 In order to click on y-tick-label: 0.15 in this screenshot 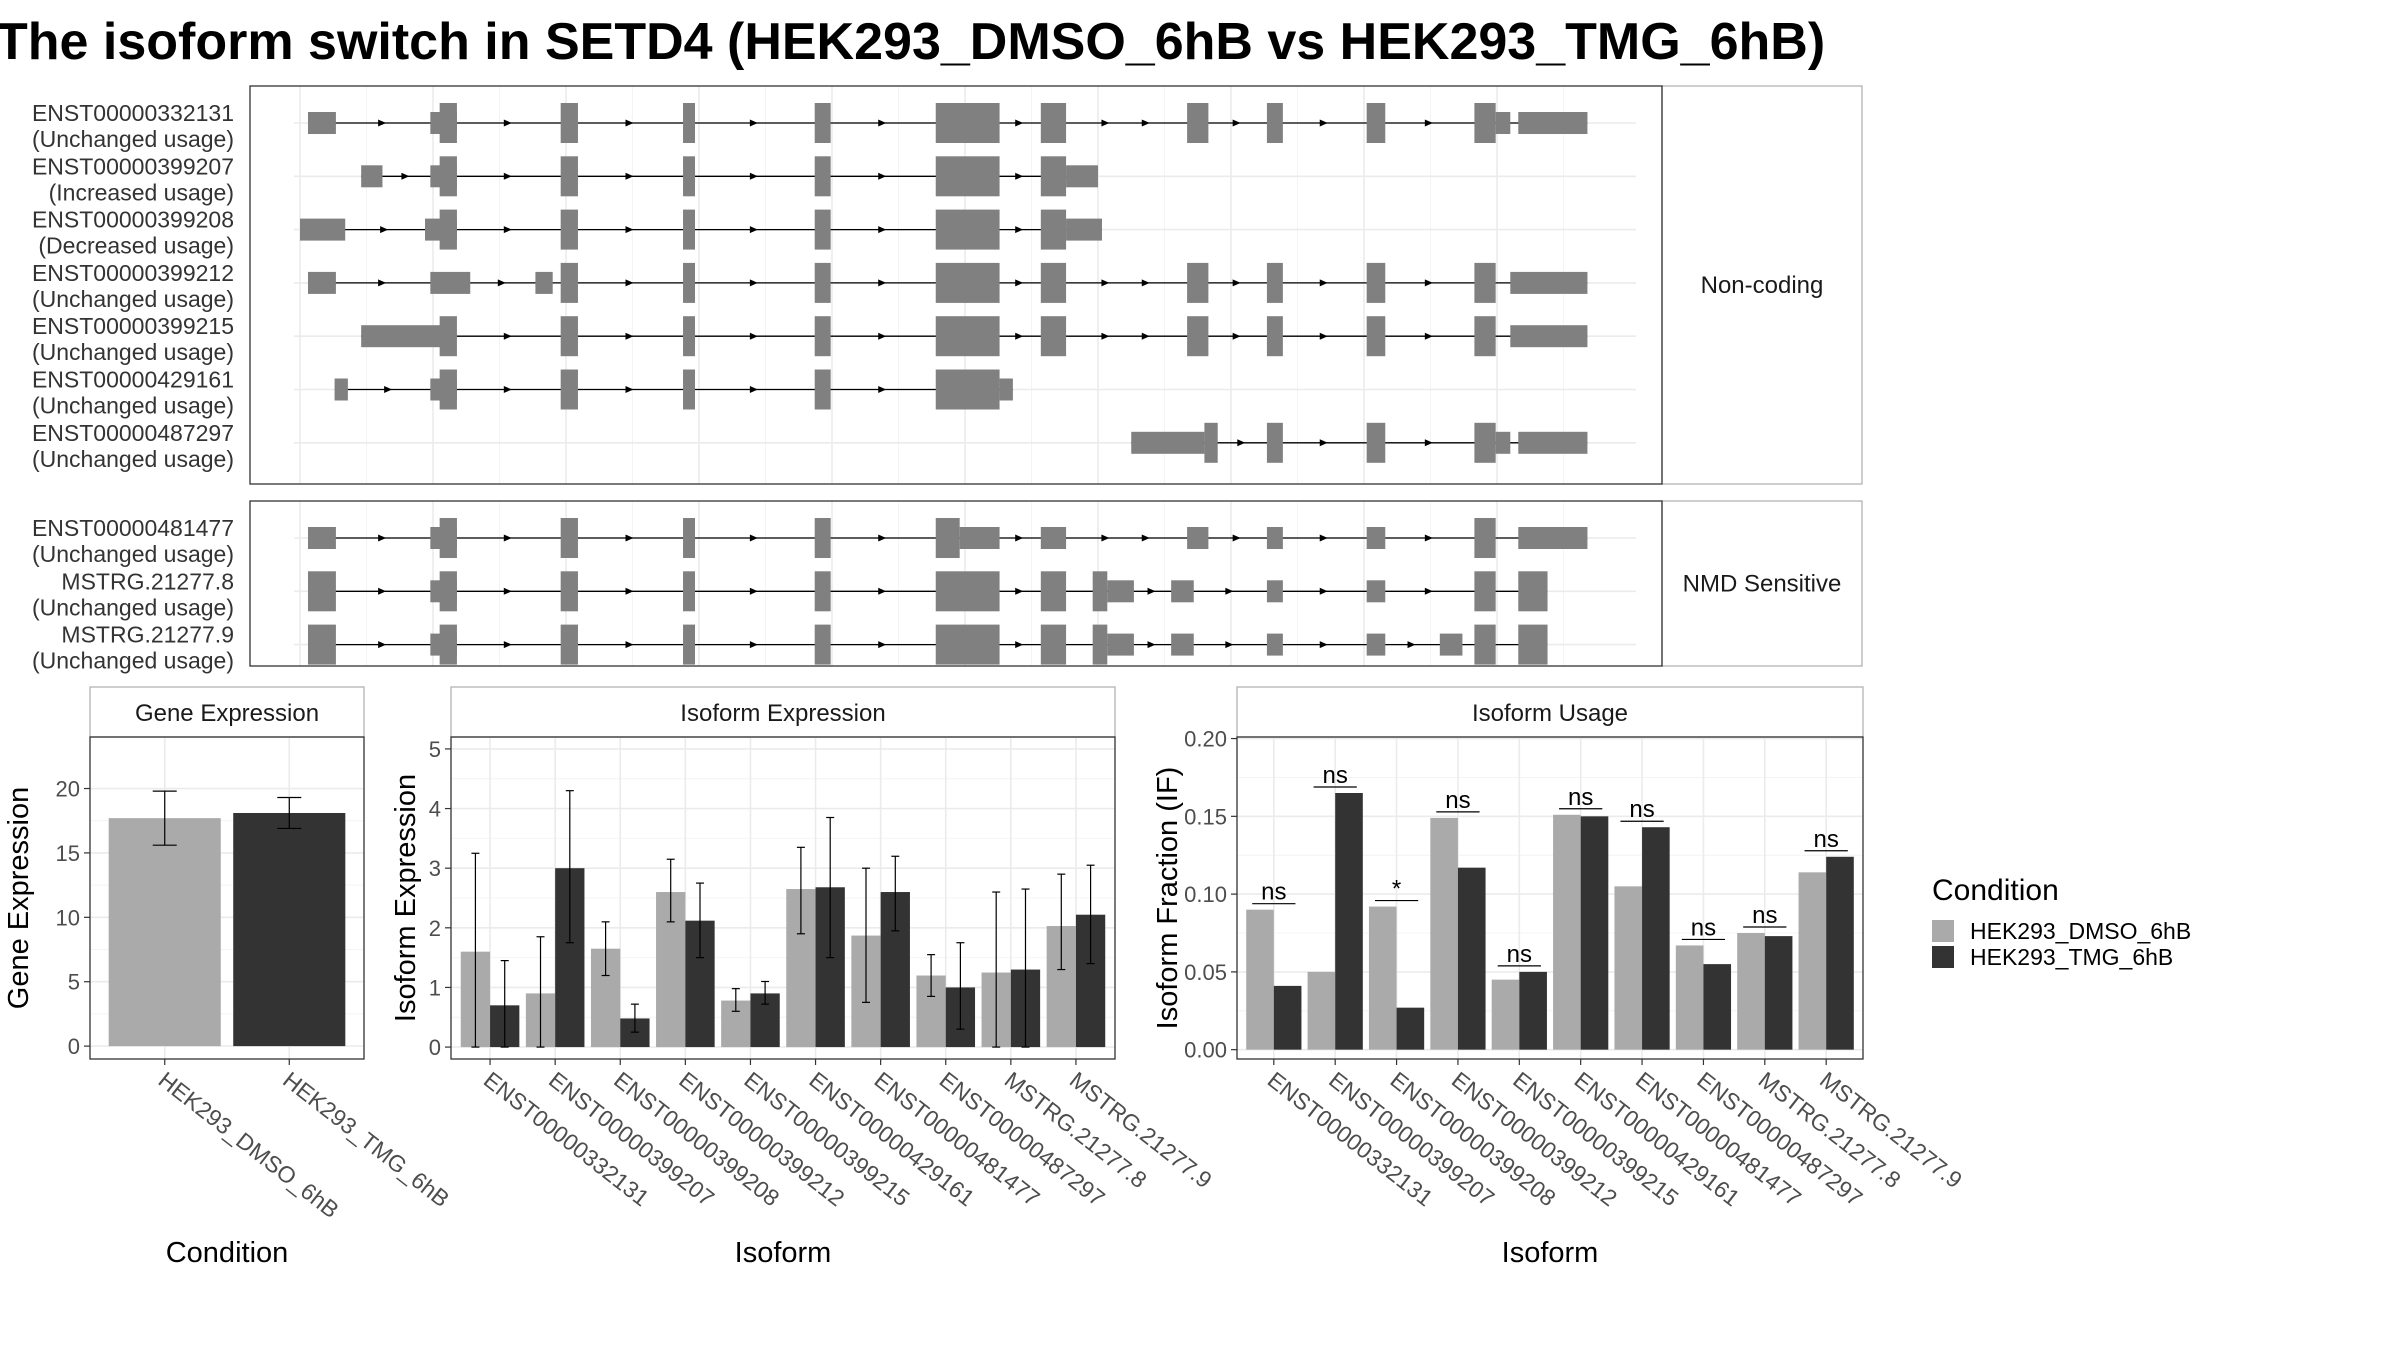, I will do `click(1205, 816)`.